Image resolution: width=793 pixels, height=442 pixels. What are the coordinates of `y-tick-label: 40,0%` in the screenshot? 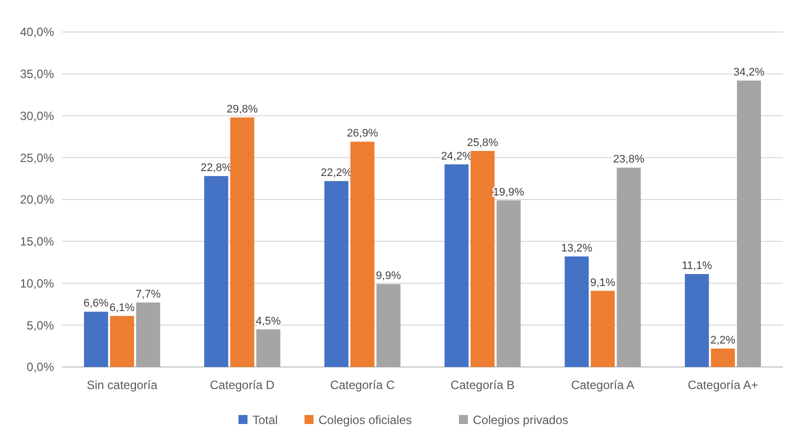 It's located at (37, 32).